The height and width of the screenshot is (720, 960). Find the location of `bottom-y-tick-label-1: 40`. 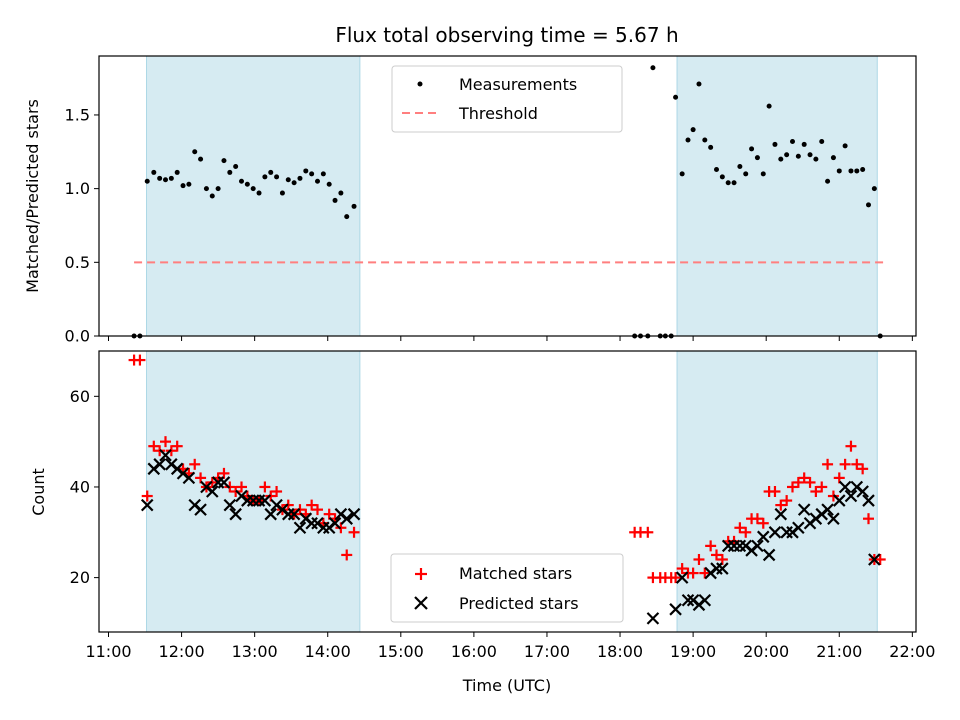

bottom-y-tick-label-1: 40 is located at coordinates (80, 486).